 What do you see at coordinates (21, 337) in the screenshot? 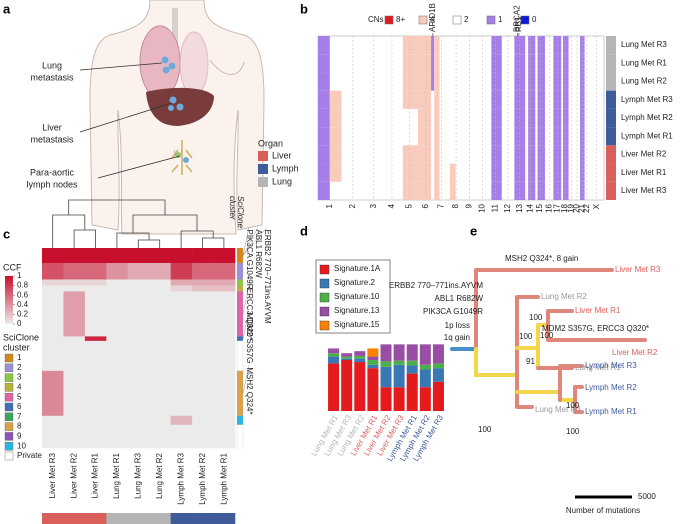
I see `legend-title: SciClone` at bounding box center [21, 337].